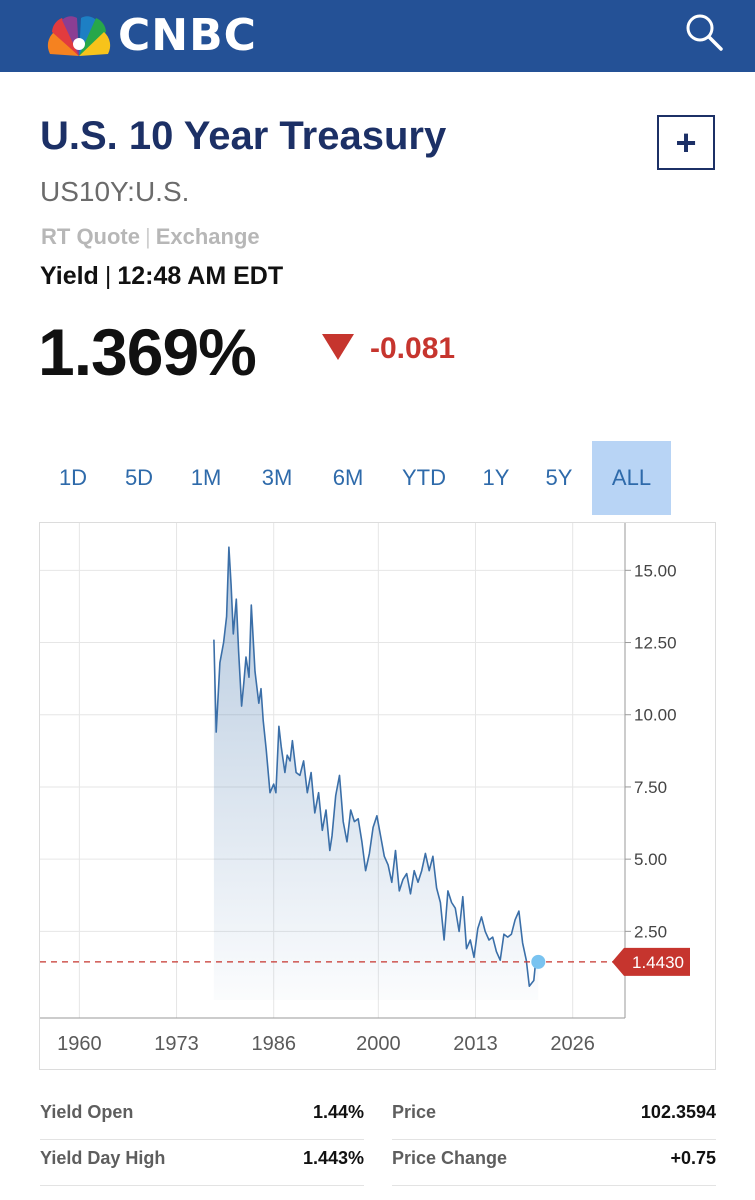 Image resolution: width=755 pixels, height=1200 pixels. I want to click on peacock-icon, so click(79, 36).